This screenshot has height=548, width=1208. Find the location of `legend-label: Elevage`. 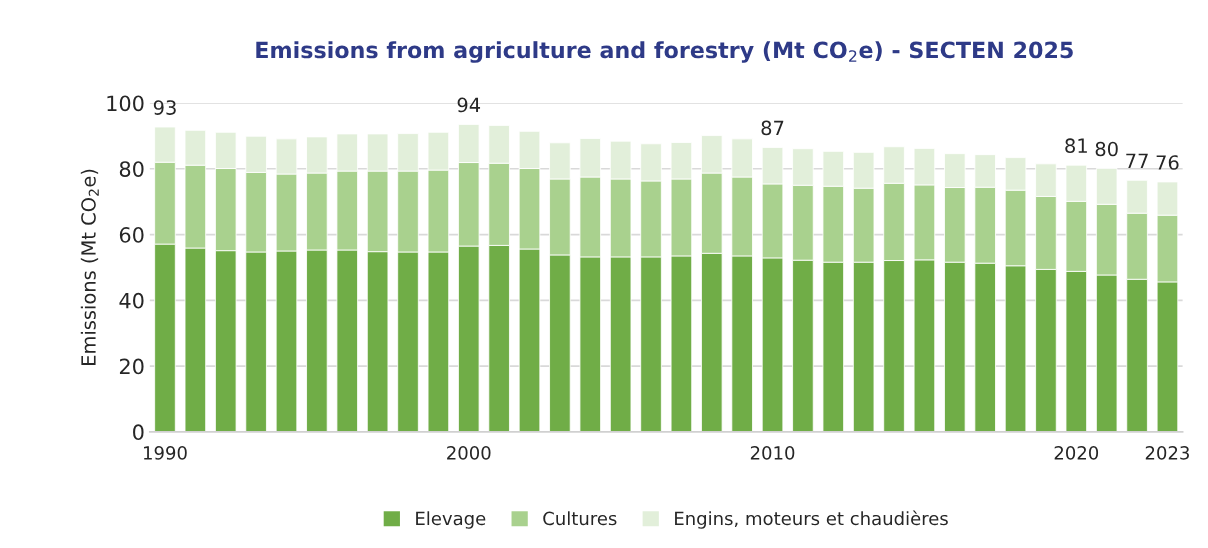

legend-label: Elevage is located at coordinates (451, 520).